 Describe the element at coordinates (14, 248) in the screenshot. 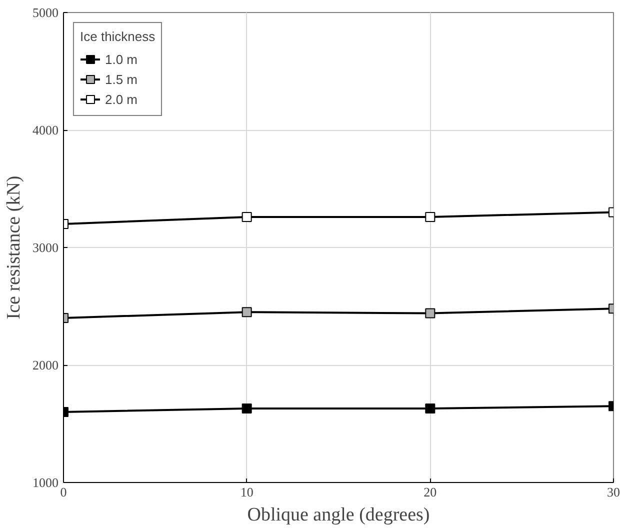

I see `y-axis-title: Ice resistance (kN)` at that location.